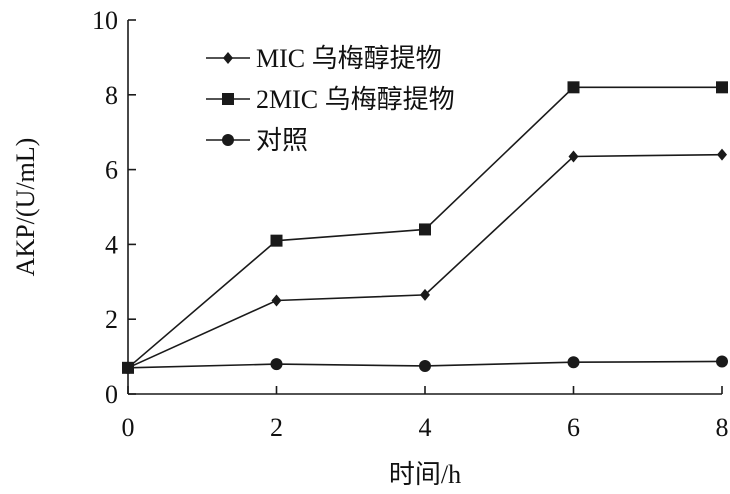 The width and height of the screenshot is (730, 494). I want to click on legend-item: MIC 乌梅醇提物, so click(324, 58).